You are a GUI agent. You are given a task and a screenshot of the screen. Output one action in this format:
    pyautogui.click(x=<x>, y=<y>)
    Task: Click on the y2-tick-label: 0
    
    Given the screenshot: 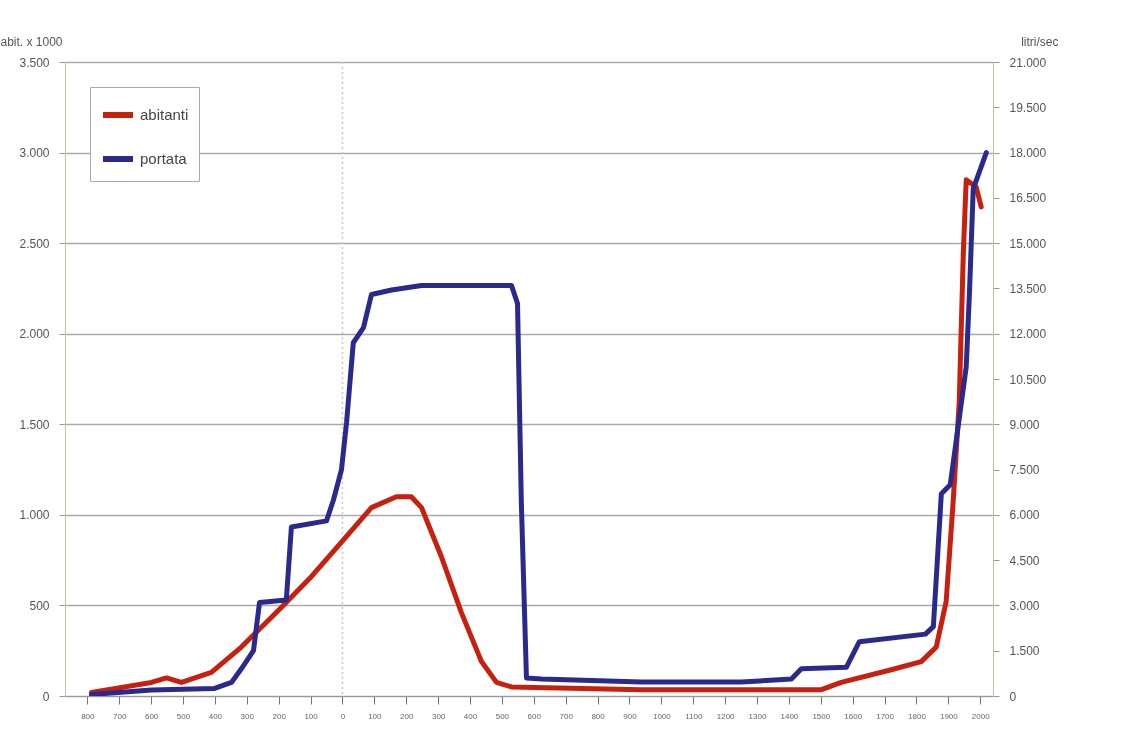 What is the action you would take?
    pyautogui.click(x=1013, y=696)
    